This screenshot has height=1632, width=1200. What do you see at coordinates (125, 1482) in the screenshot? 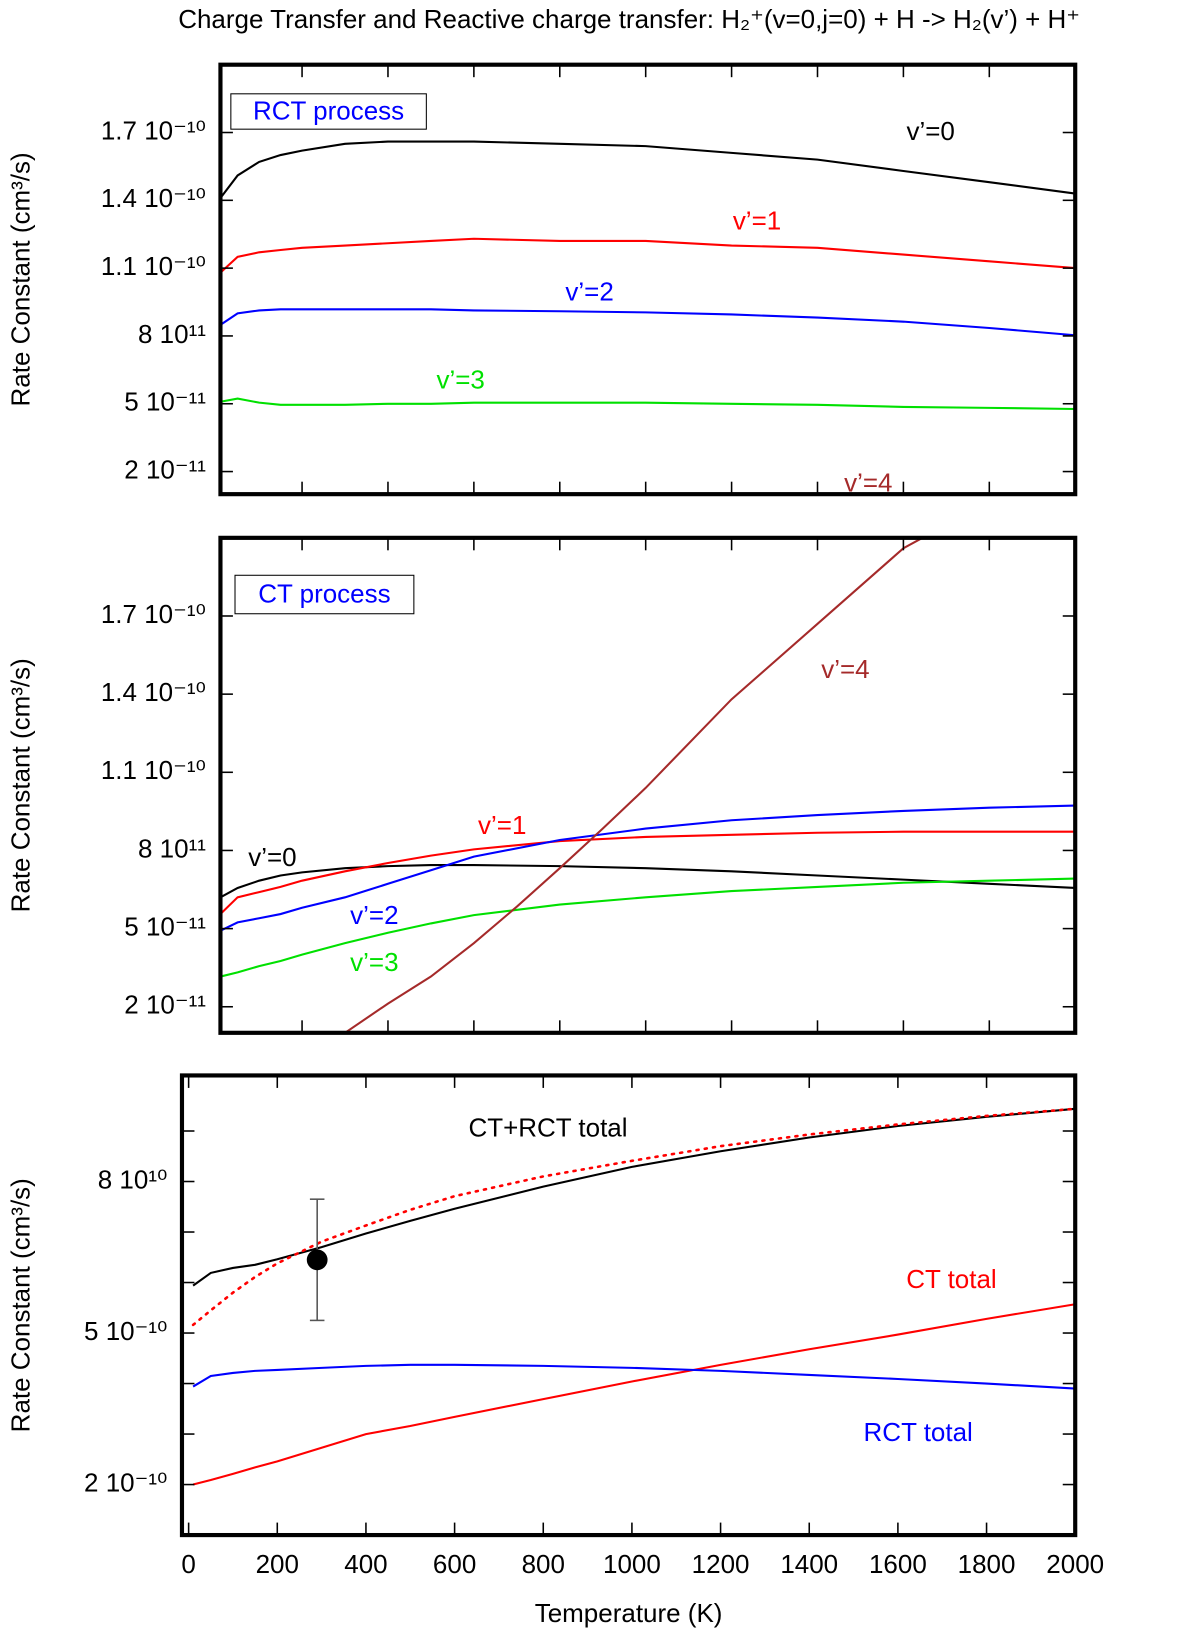
I see `y-tick-label: 2 10⁻¹⁰` at bounding box center [125, 1482].